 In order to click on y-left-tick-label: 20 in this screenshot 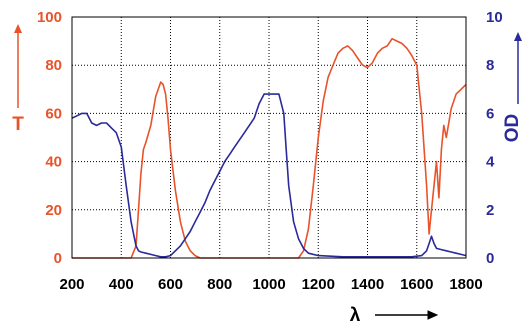, I will do `click(53, 210)`.